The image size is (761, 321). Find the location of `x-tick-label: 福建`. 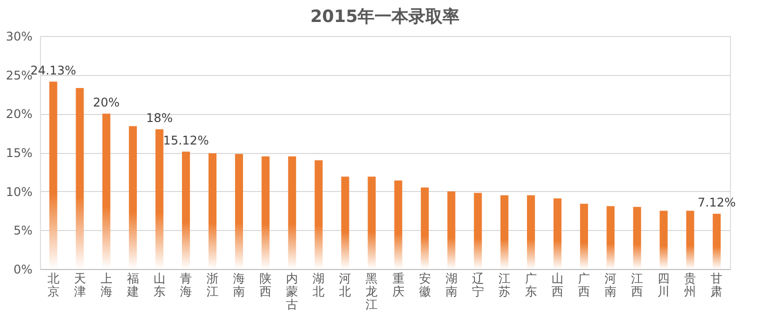

x-tick-label: 福建 is located at coordinates (132, 285).